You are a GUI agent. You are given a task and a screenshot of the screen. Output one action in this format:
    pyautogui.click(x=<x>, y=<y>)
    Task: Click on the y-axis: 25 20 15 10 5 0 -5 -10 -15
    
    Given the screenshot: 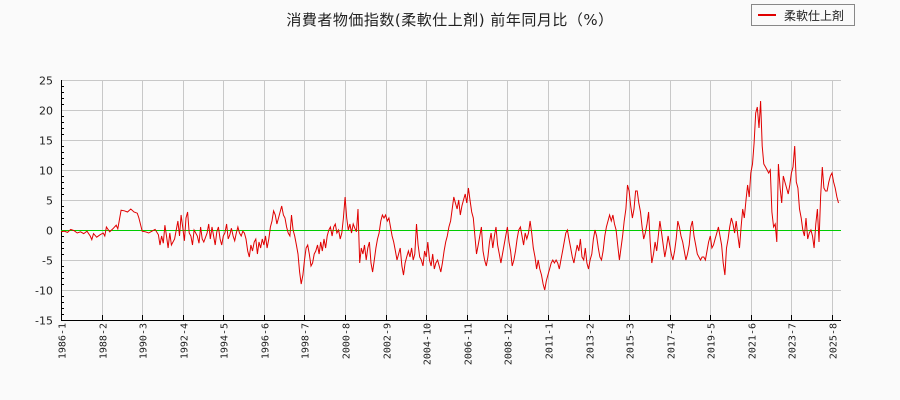 What is the action you would take?
    pyautogui.click(x=49, y=201)
    